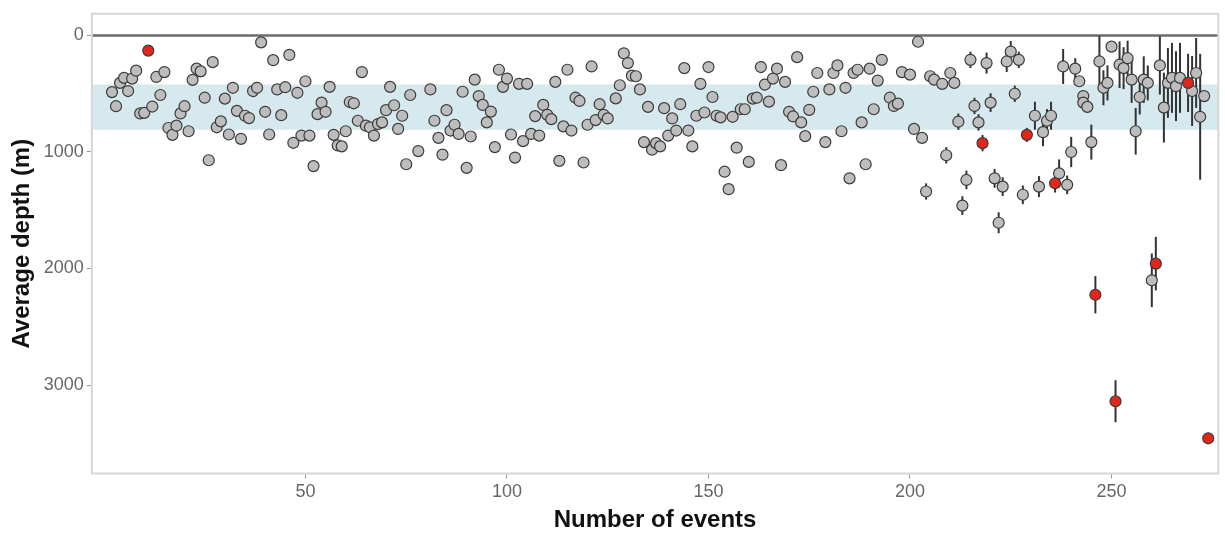 The height and width of the screenshot is (541, 1225). I want to click on x-tick-label: 200, so click(910, 491).